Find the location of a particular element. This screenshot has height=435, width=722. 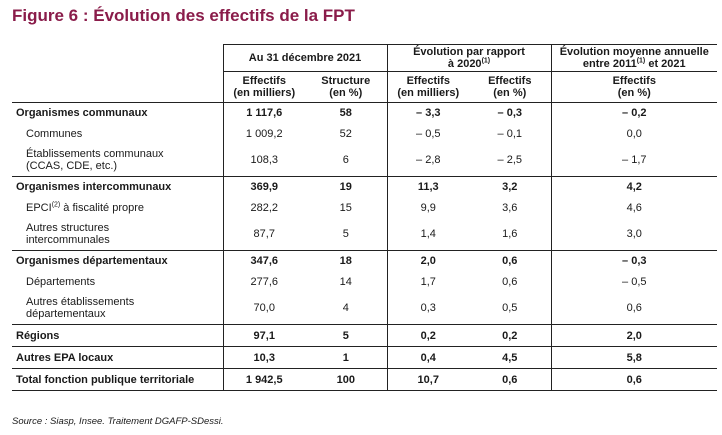

col-structure: Structure (en %) is located at coordinates (346, 87).